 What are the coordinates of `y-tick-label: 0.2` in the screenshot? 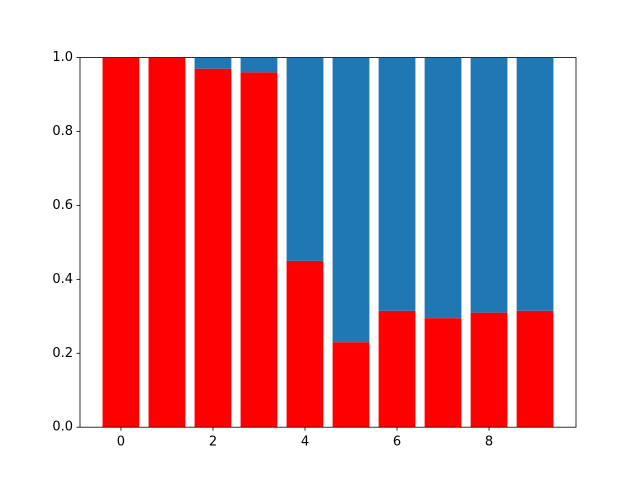 It's located at (62, 353).